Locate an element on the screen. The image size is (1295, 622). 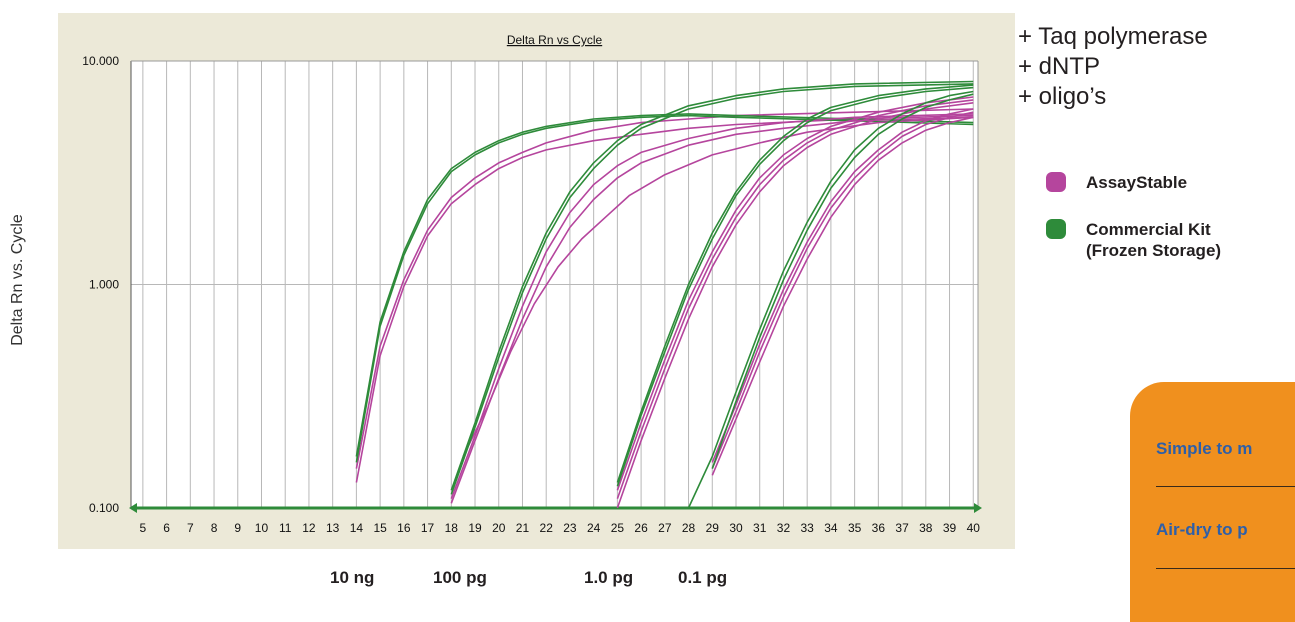
x-tick-label: 12 is located at coordinates (309, 528).